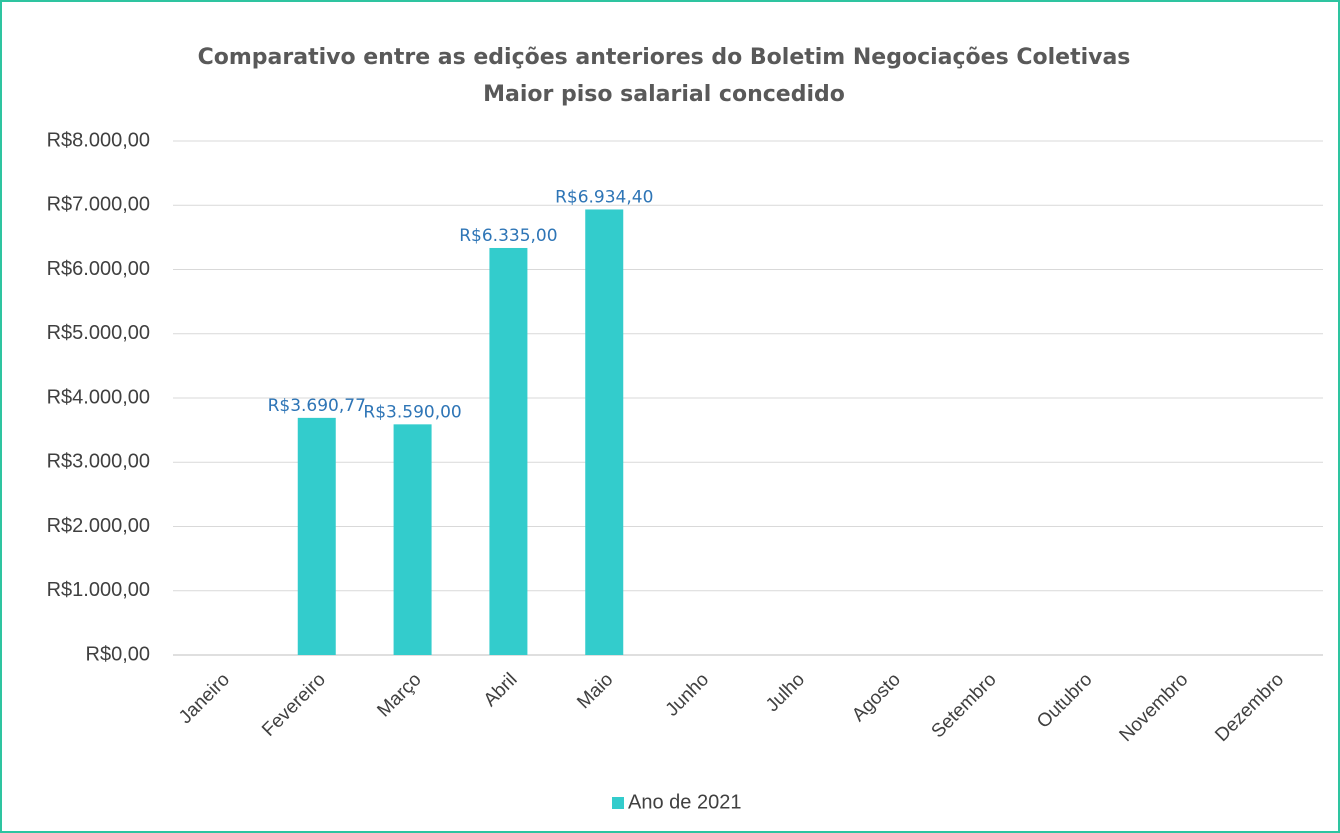 The width and height of the screenshot is (1340, 833). Describe the element at coordinates (618, 803) in the screenshot. I see `legend-swatch` at that location.